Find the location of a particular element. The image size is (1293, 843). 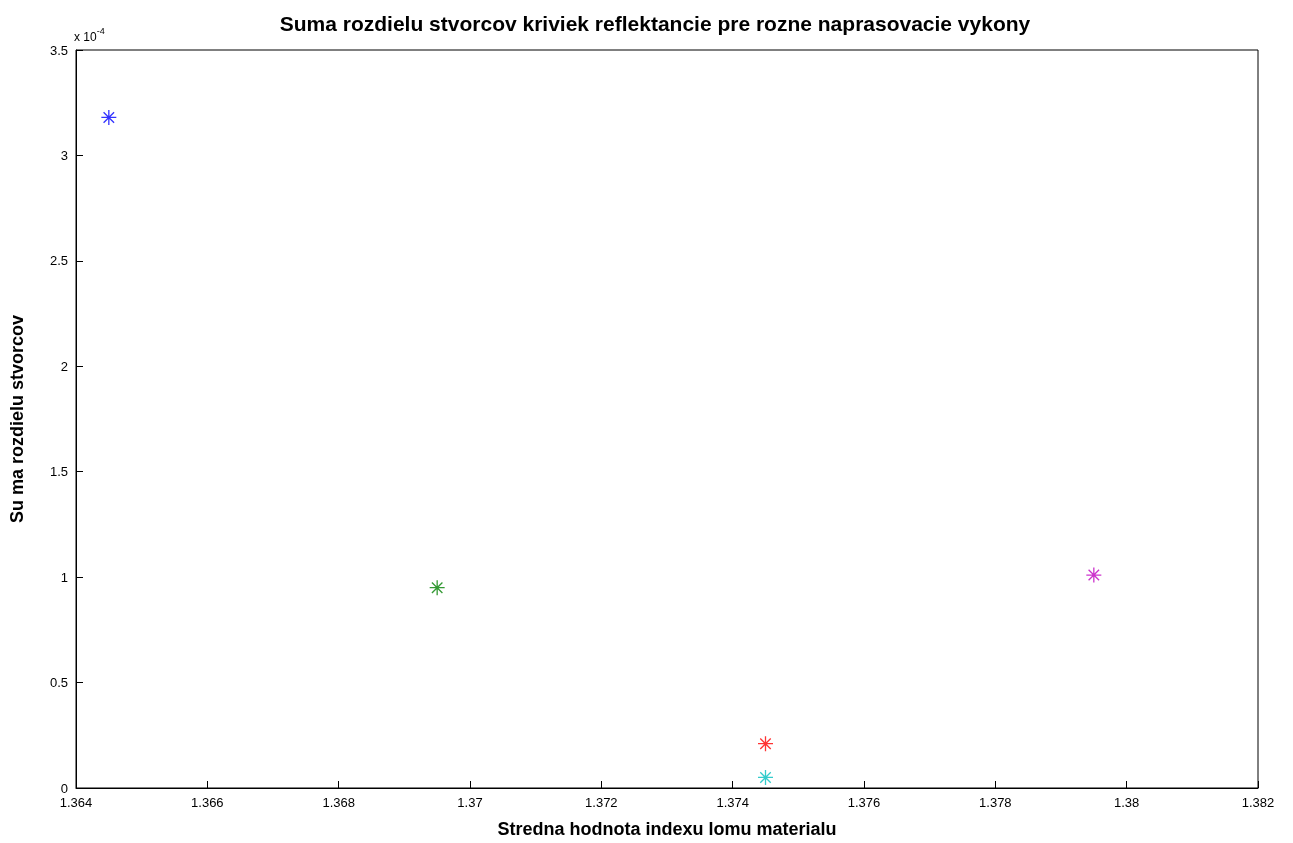

y-axis-title: Su ma rozdielu stvorcov is located at coordinates (17, 419).